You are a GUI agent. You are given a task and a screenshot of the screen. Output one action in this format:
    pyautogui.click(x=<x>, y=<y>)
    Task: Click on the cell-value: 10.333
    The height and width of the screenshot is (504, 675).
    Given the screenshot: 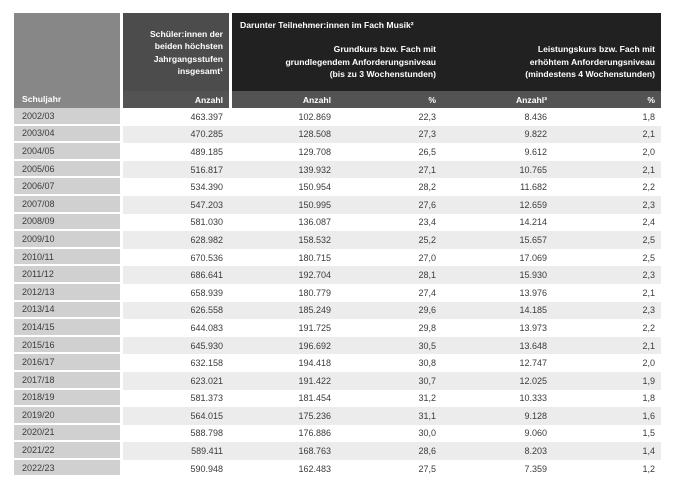 What is the action you would take?
    pyautogui.click(x=533, y=398)
    